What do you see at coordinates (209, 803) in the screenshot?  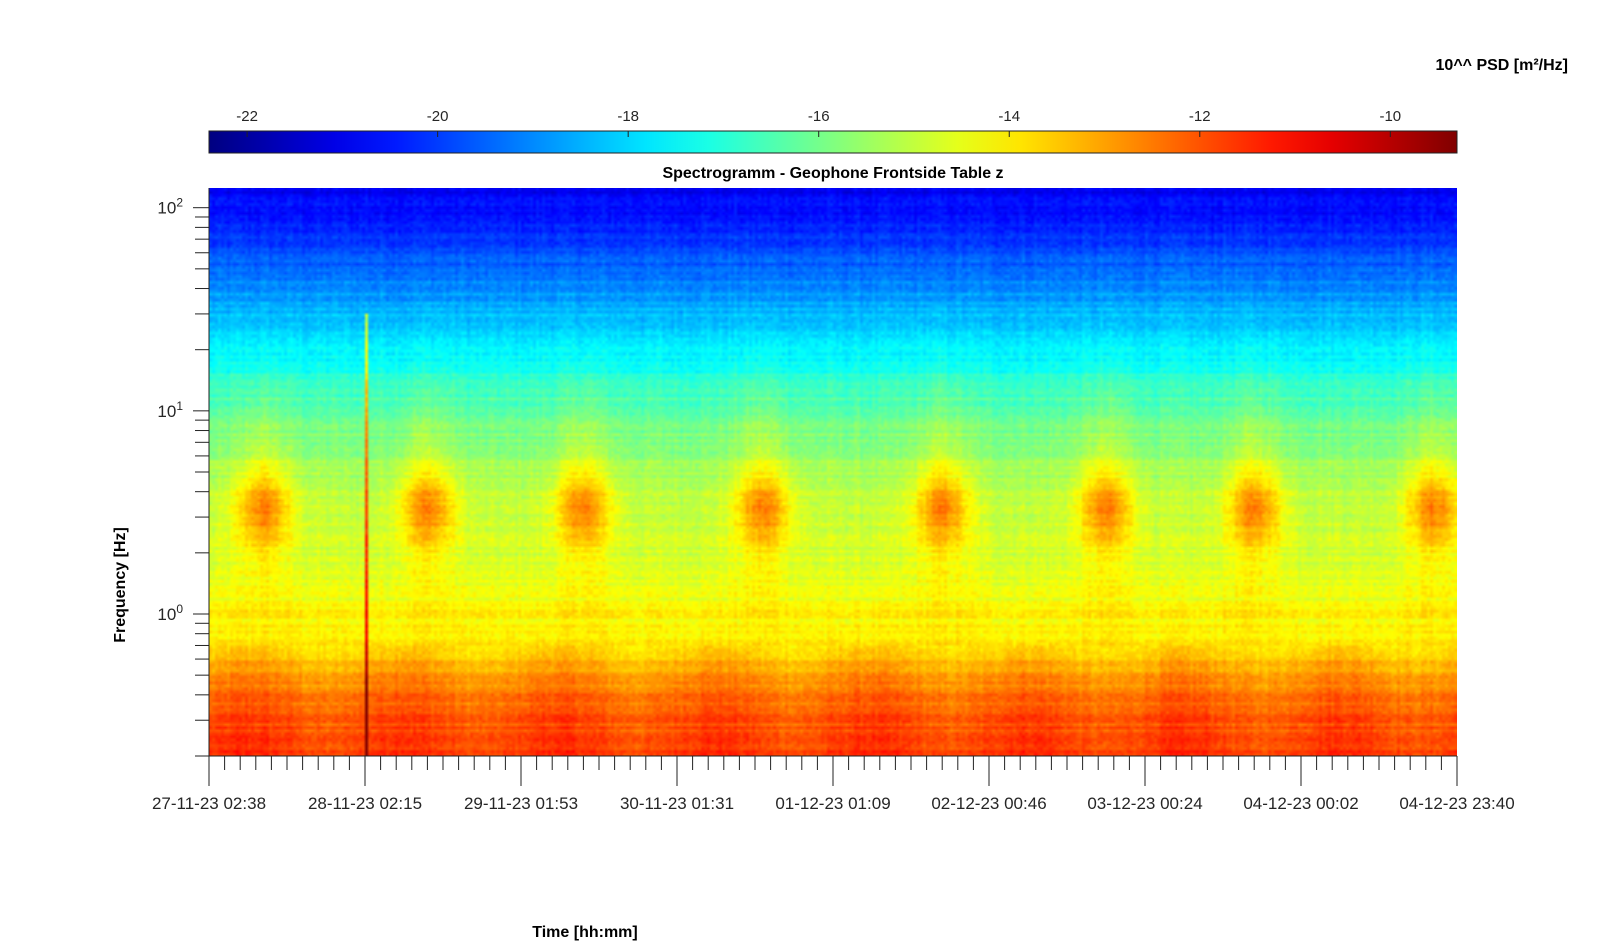 I see `x-tick-label: 27-11-23 02:38` at bounding box center [209, 803].